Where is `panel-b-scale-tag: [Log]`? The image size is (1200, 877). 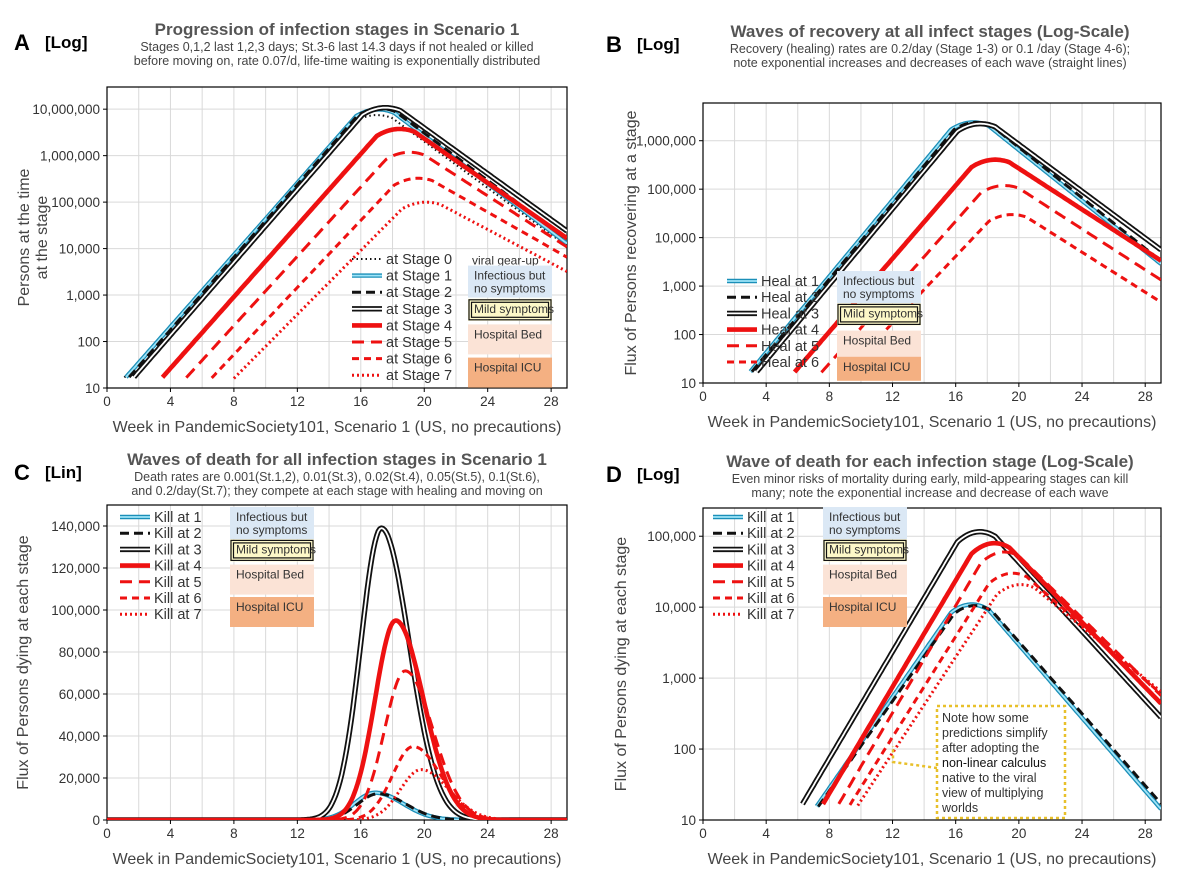 panel-b-scale-tag: [Log] is located at coordinates (658, 44).